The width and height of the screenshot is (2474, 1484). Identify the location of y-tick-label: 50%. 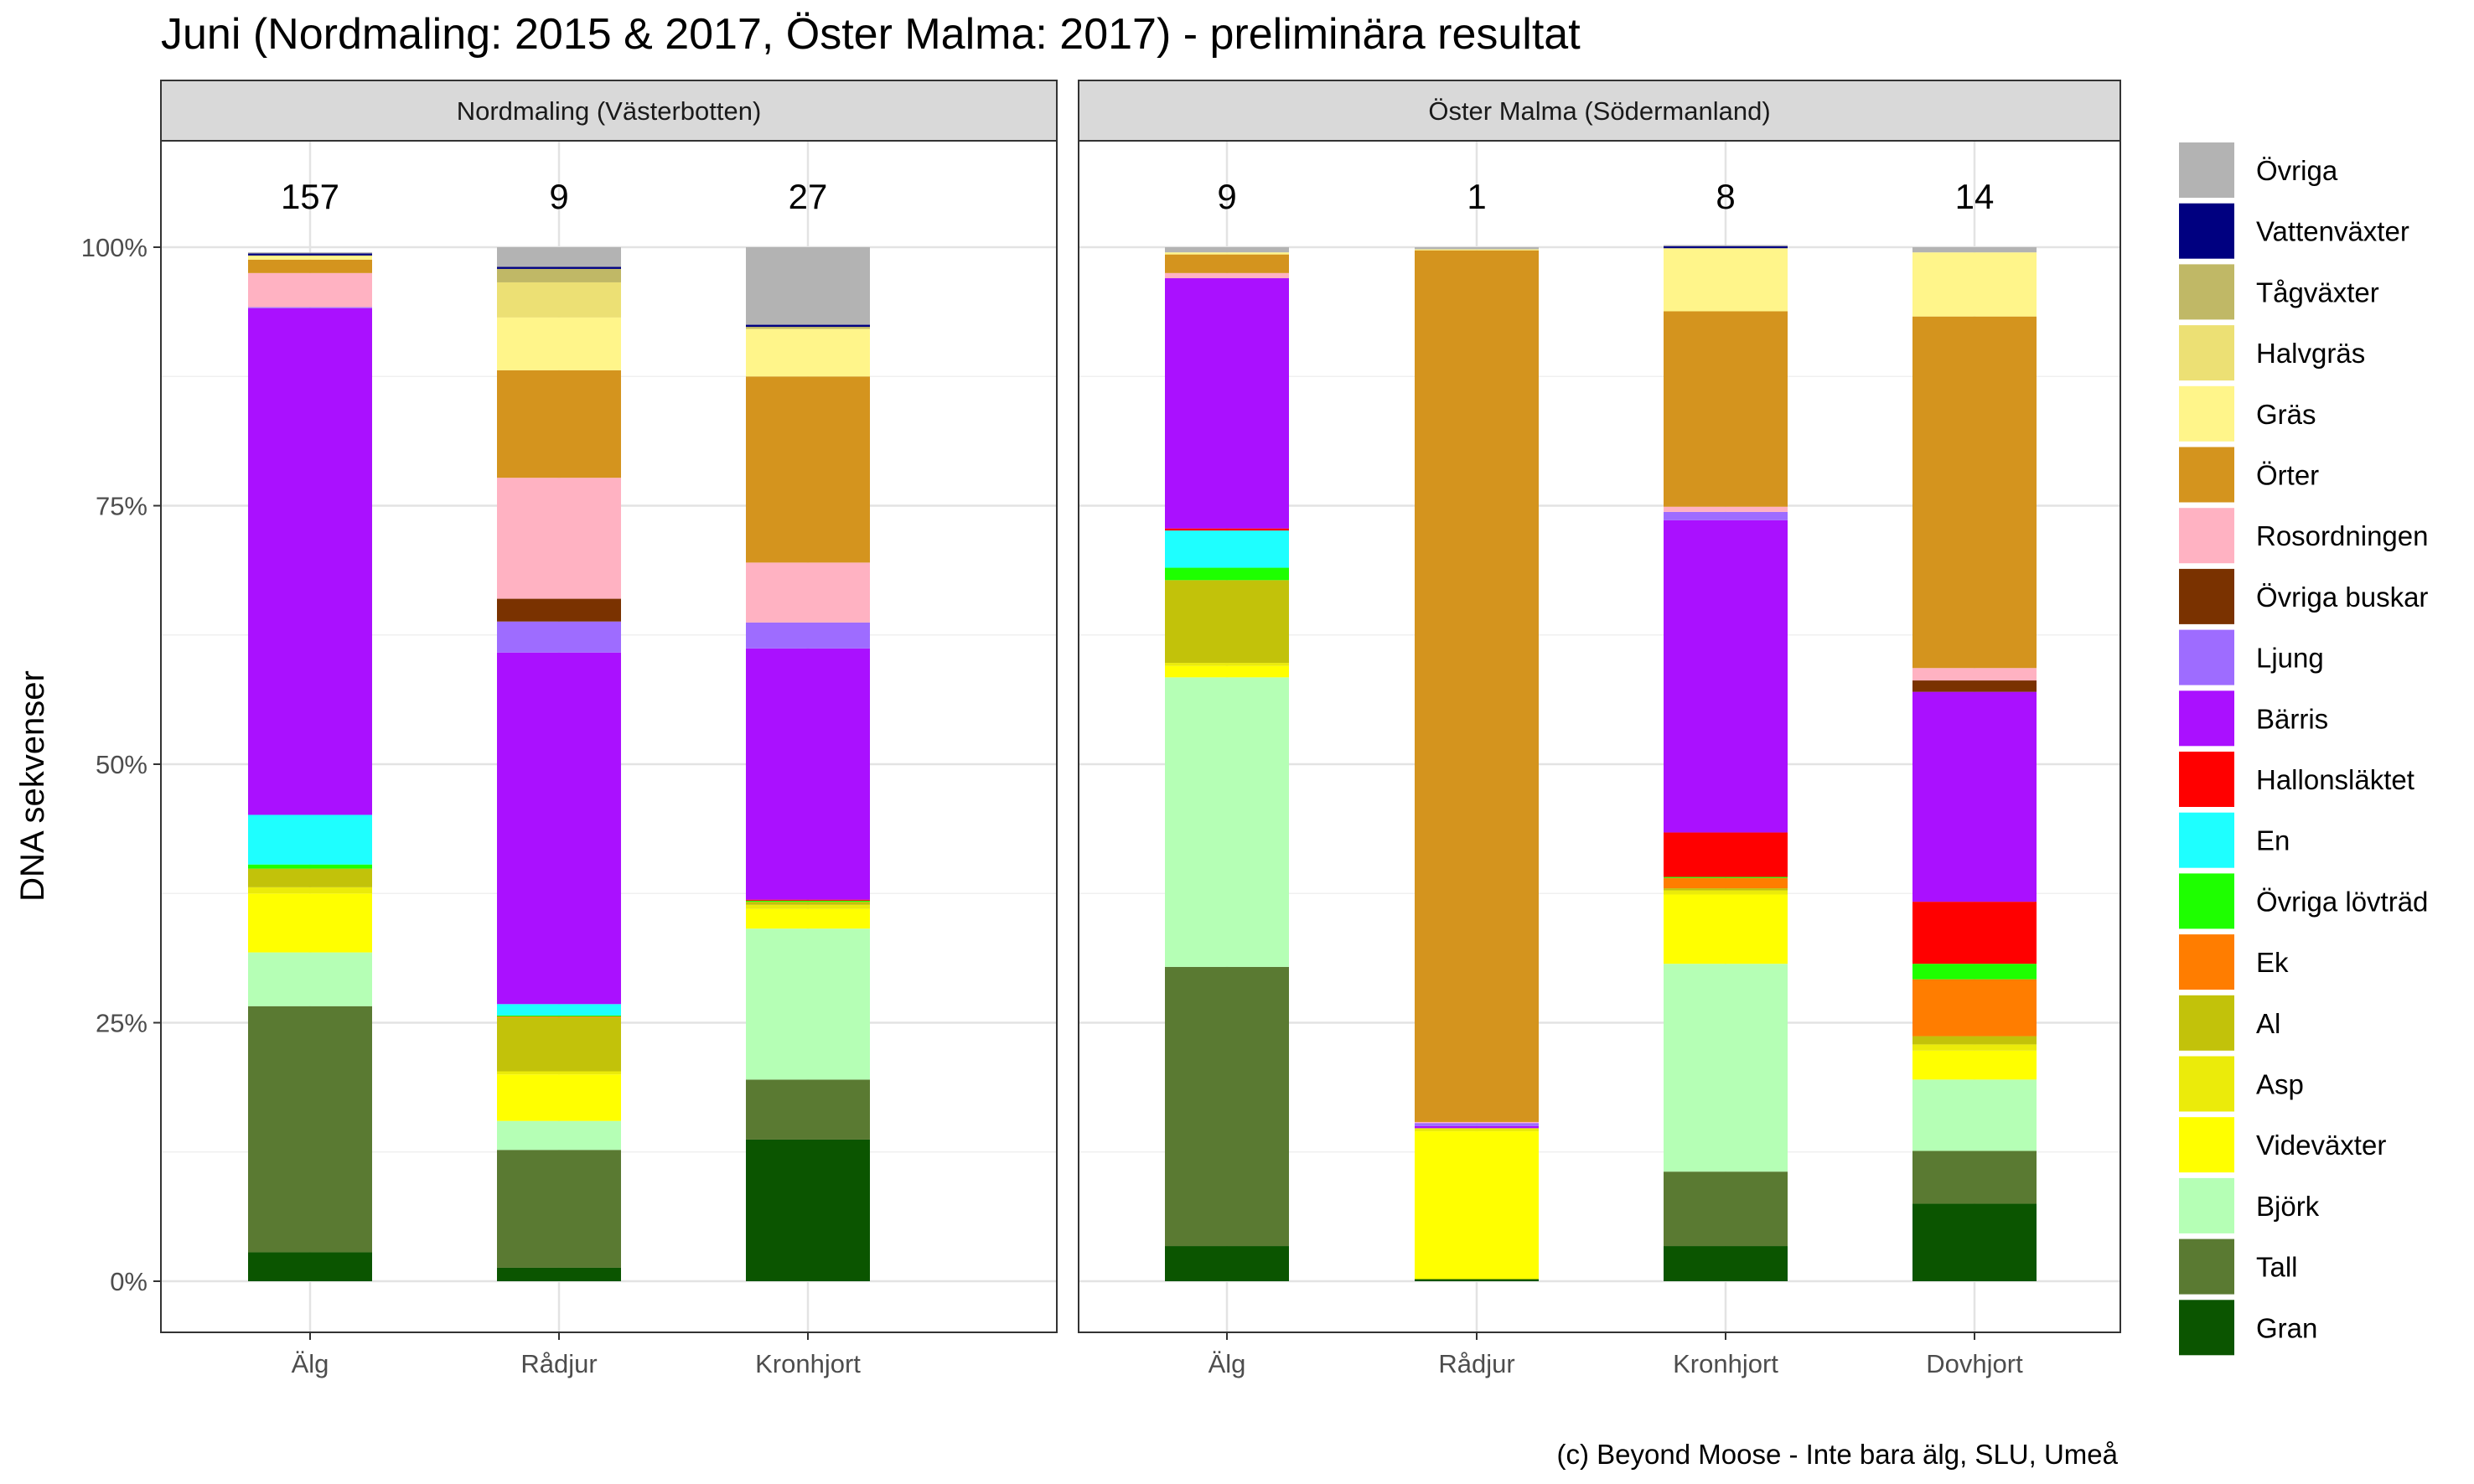
(122, 764).